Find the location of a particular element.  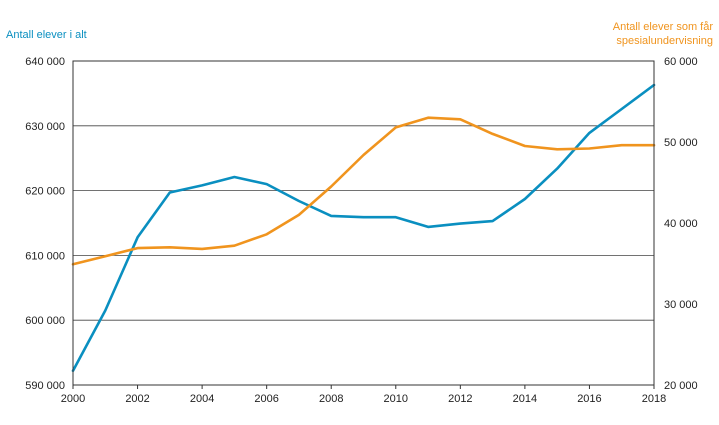

right-tick-label: 30 000 is located at coordinates (681, 305).